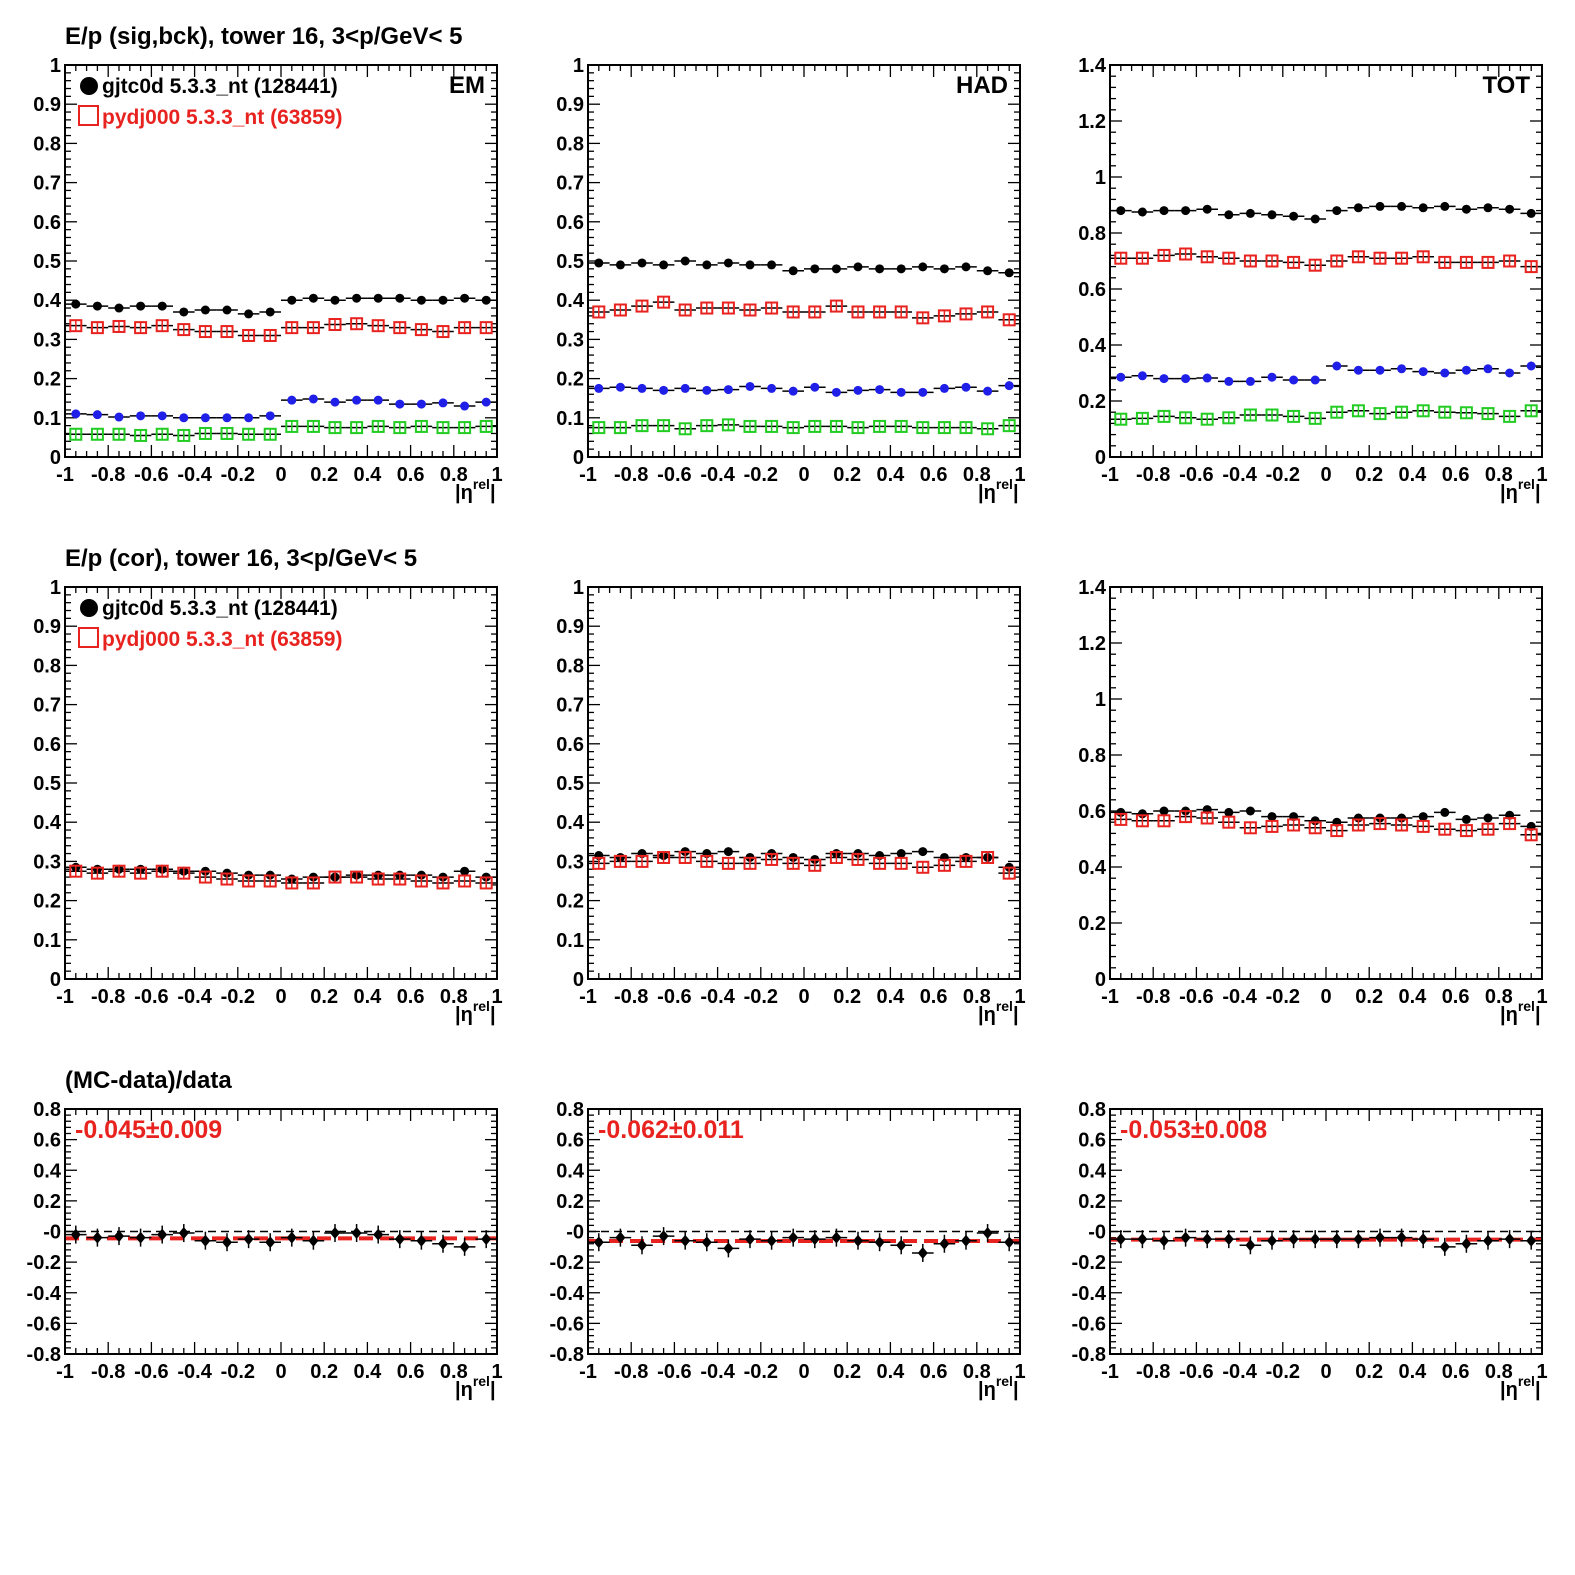 This screenshot has width=1575, height=1575. I want to click on y-tick-label: 0.5, so click(570, 784).